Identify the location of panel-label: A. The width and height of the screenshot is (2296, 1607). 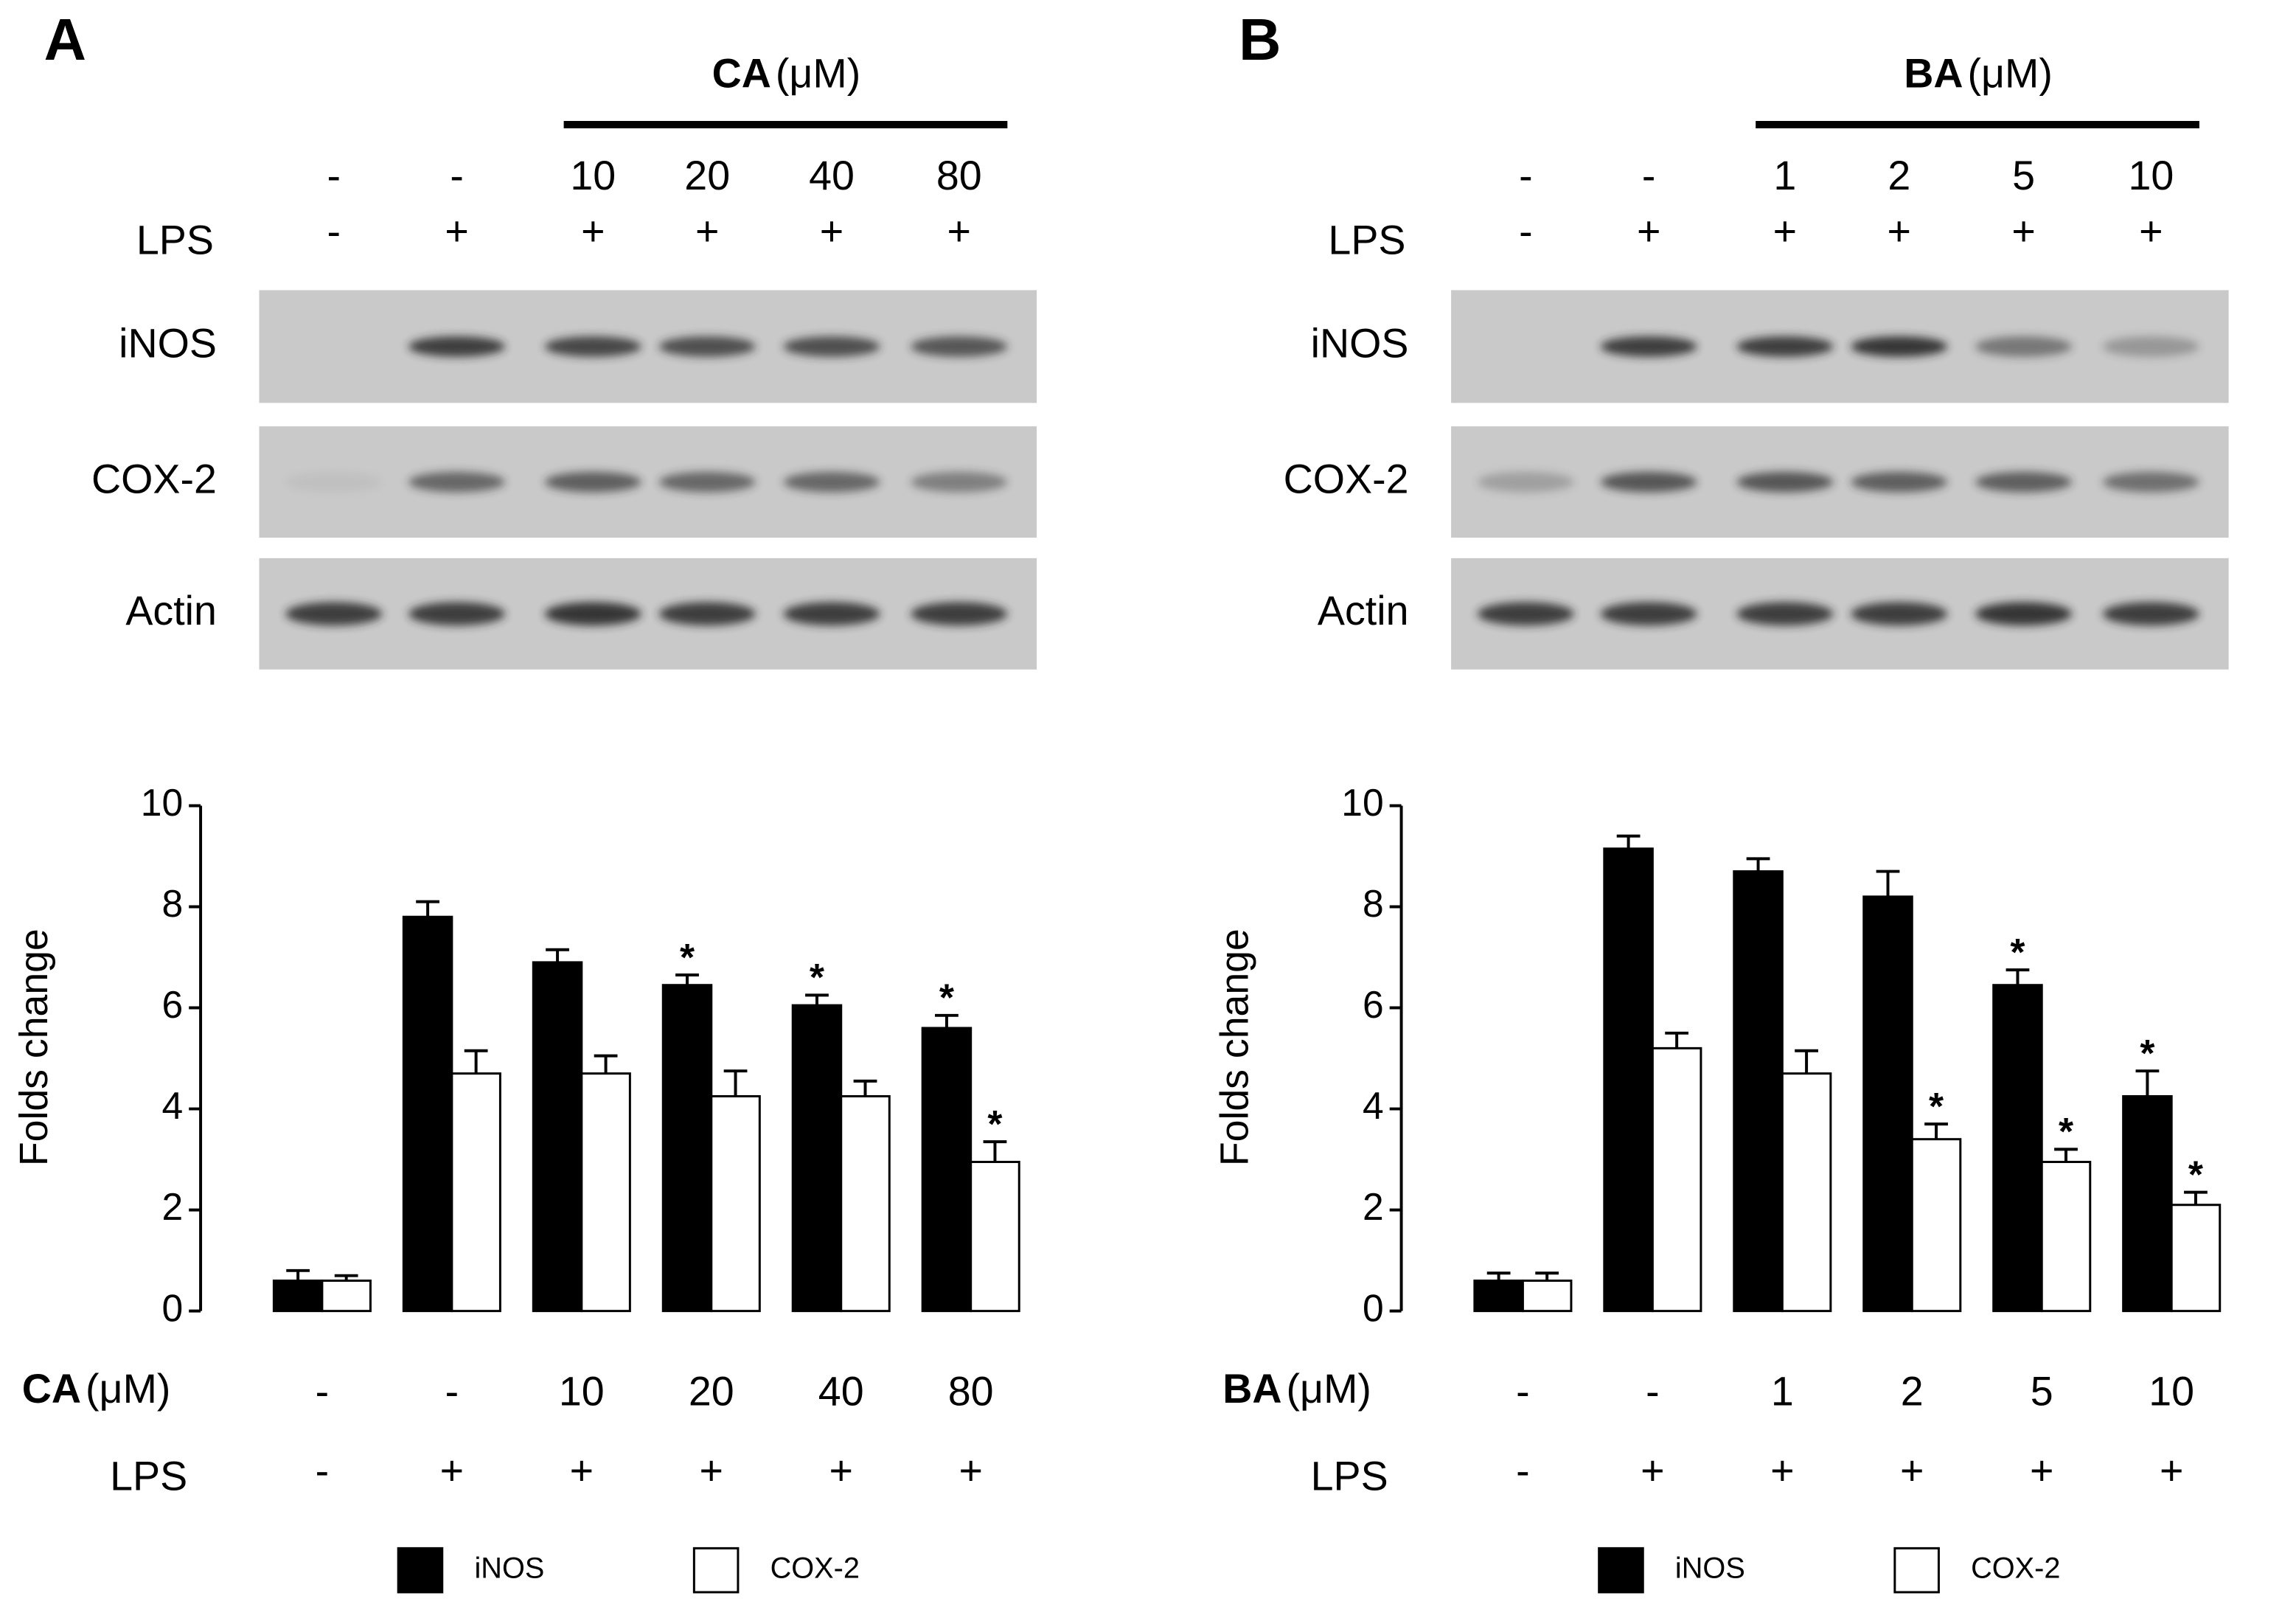
(65, 39).